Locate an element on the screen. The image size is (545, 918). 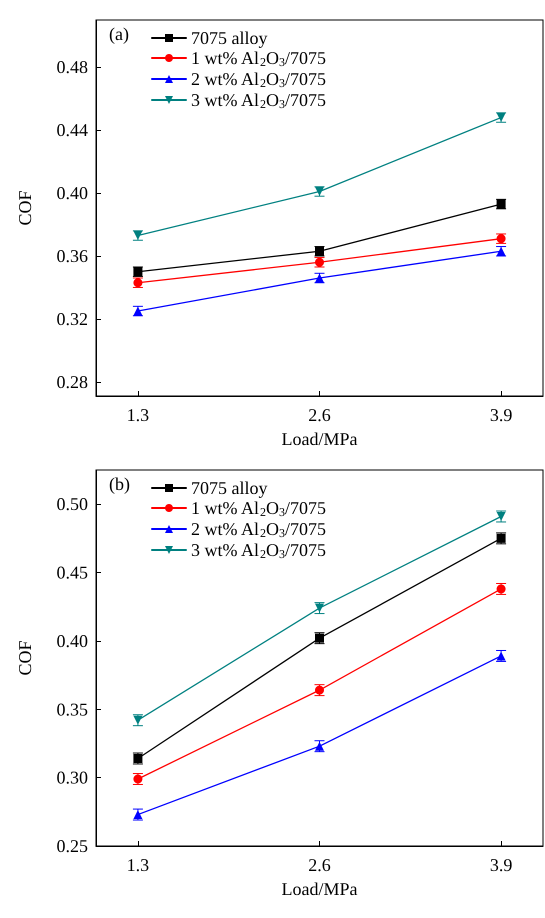
y-tick-label: 0.32 is located at coordinates (72, 318).